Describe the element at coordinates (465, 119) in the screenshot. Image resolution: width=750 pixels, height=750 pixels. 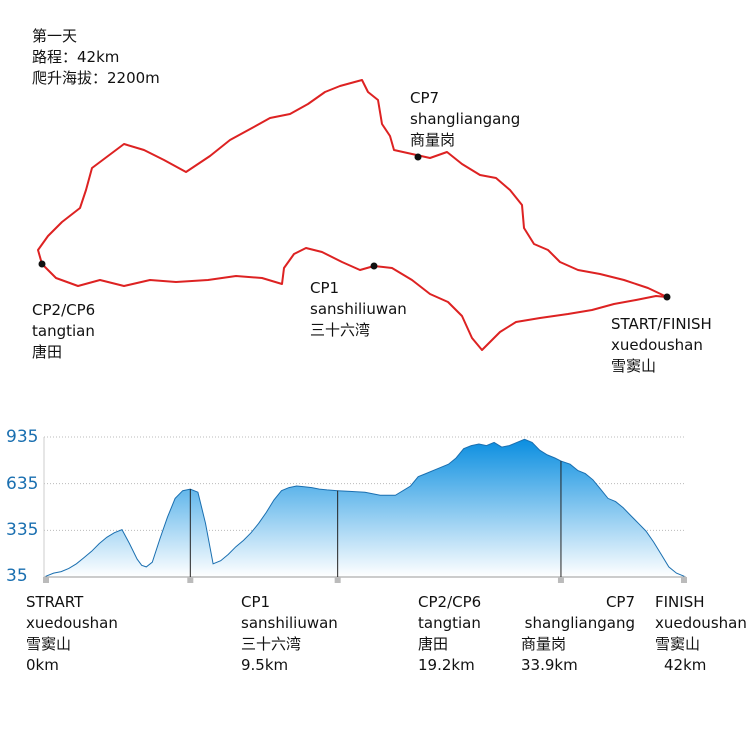
I see `cp7-map-label: CP7 shangliangang 商量岗` at that location.